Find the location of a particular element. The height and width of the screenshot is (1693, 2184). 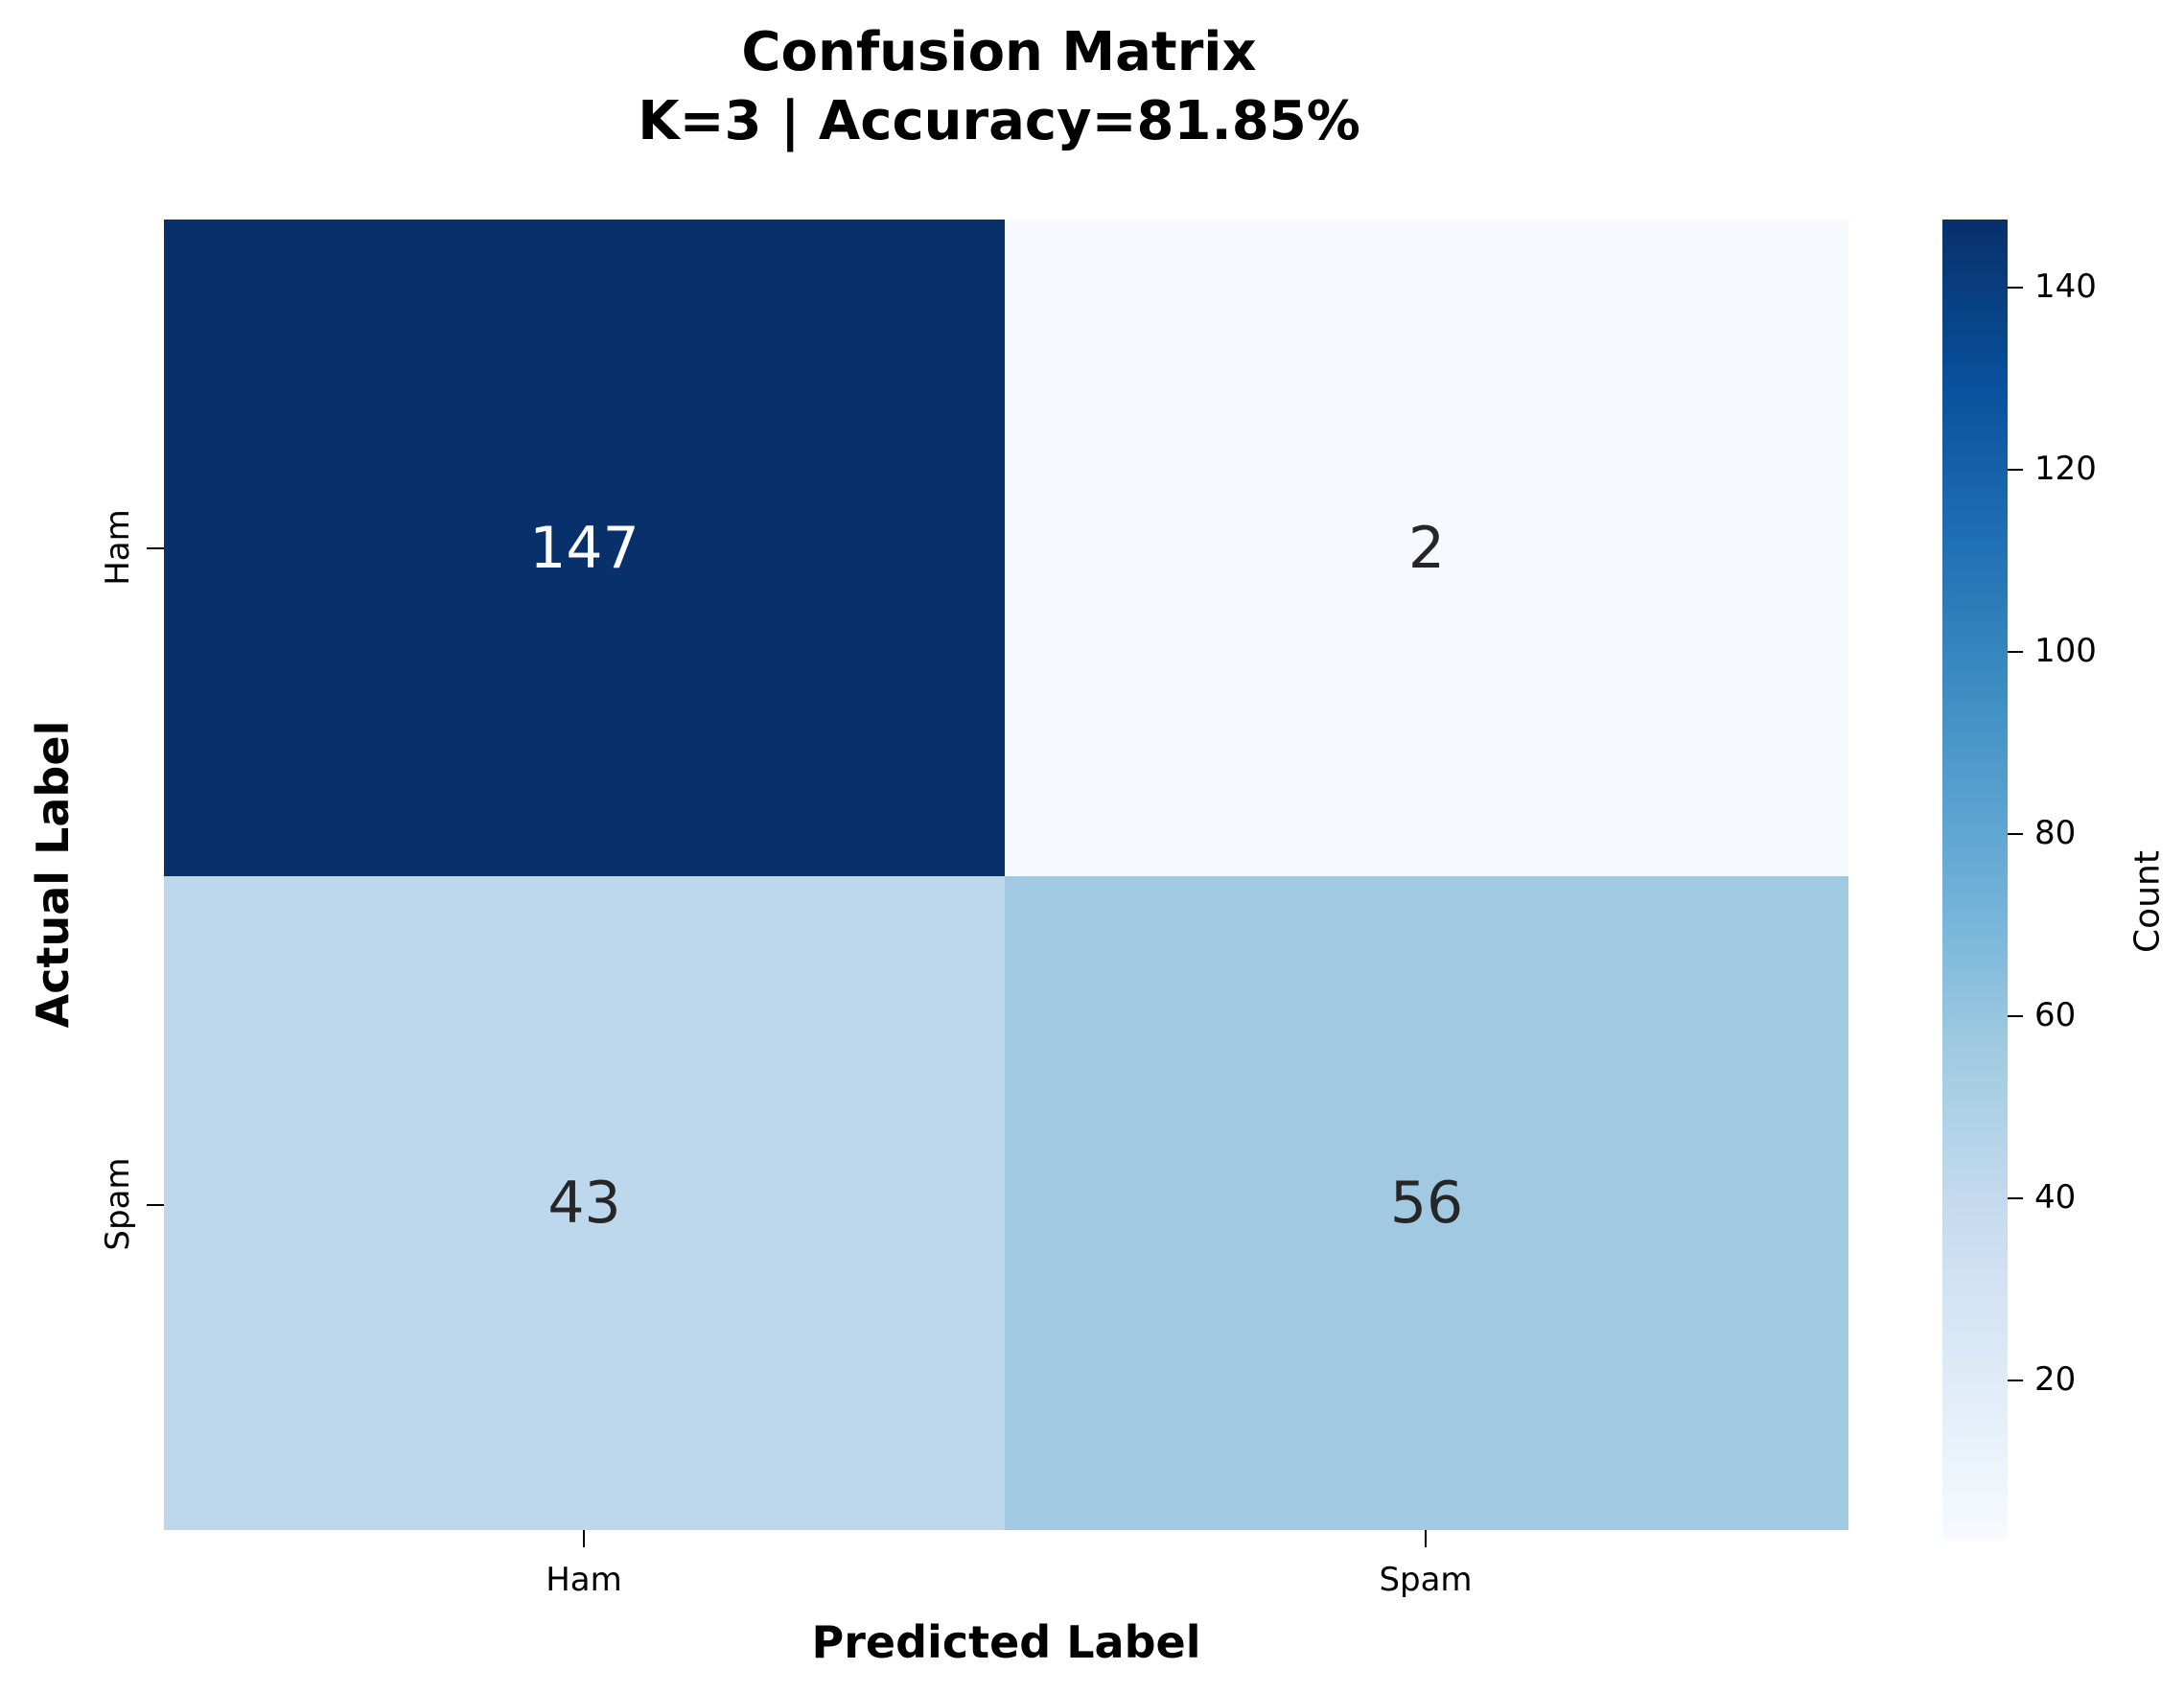

x-axis-label: Predicted Label is located at coordinates (1006, 1642).